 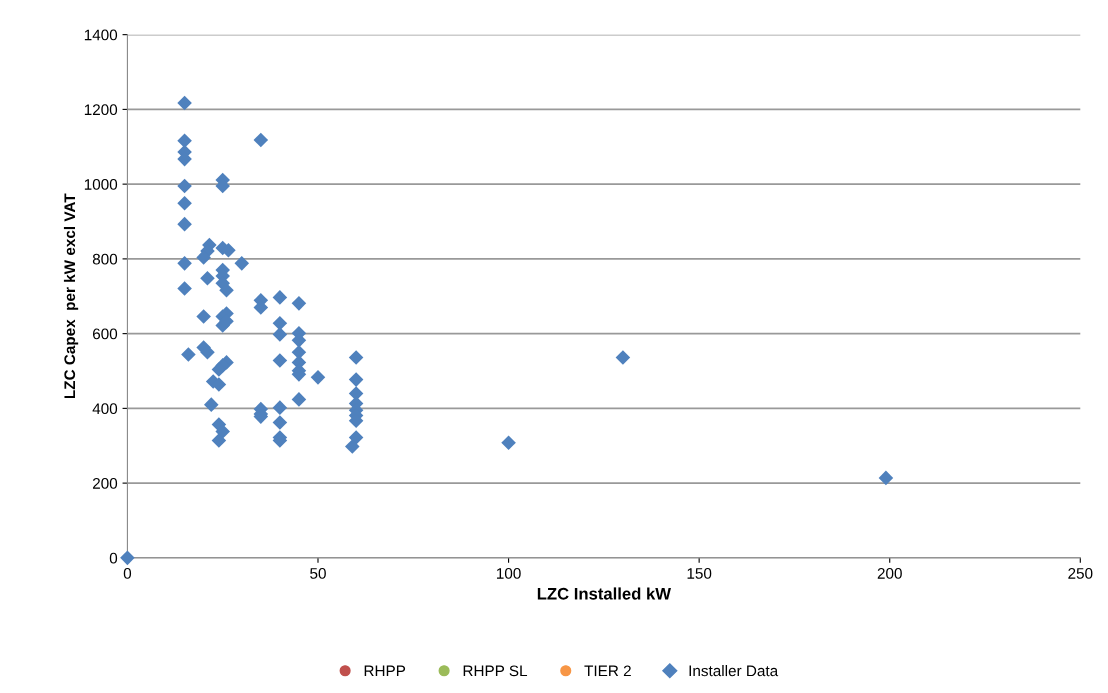 What do you see at coordinates (604, 593) in the screenshot?
I see `x-axis-title: LZC Installed kW` at bounding box center [604, 593].